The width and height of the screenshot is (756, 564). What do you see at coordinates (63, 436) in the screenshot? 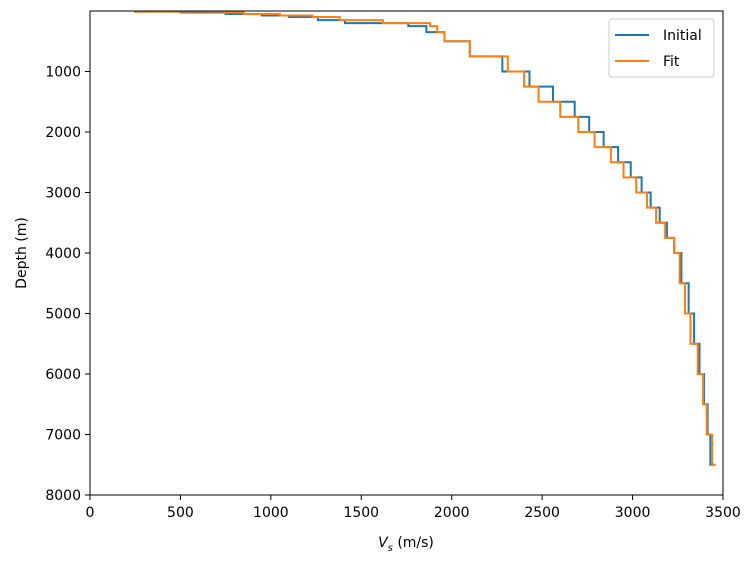
I see `y-tick-label: 7000` at bounding box center [63, 436].